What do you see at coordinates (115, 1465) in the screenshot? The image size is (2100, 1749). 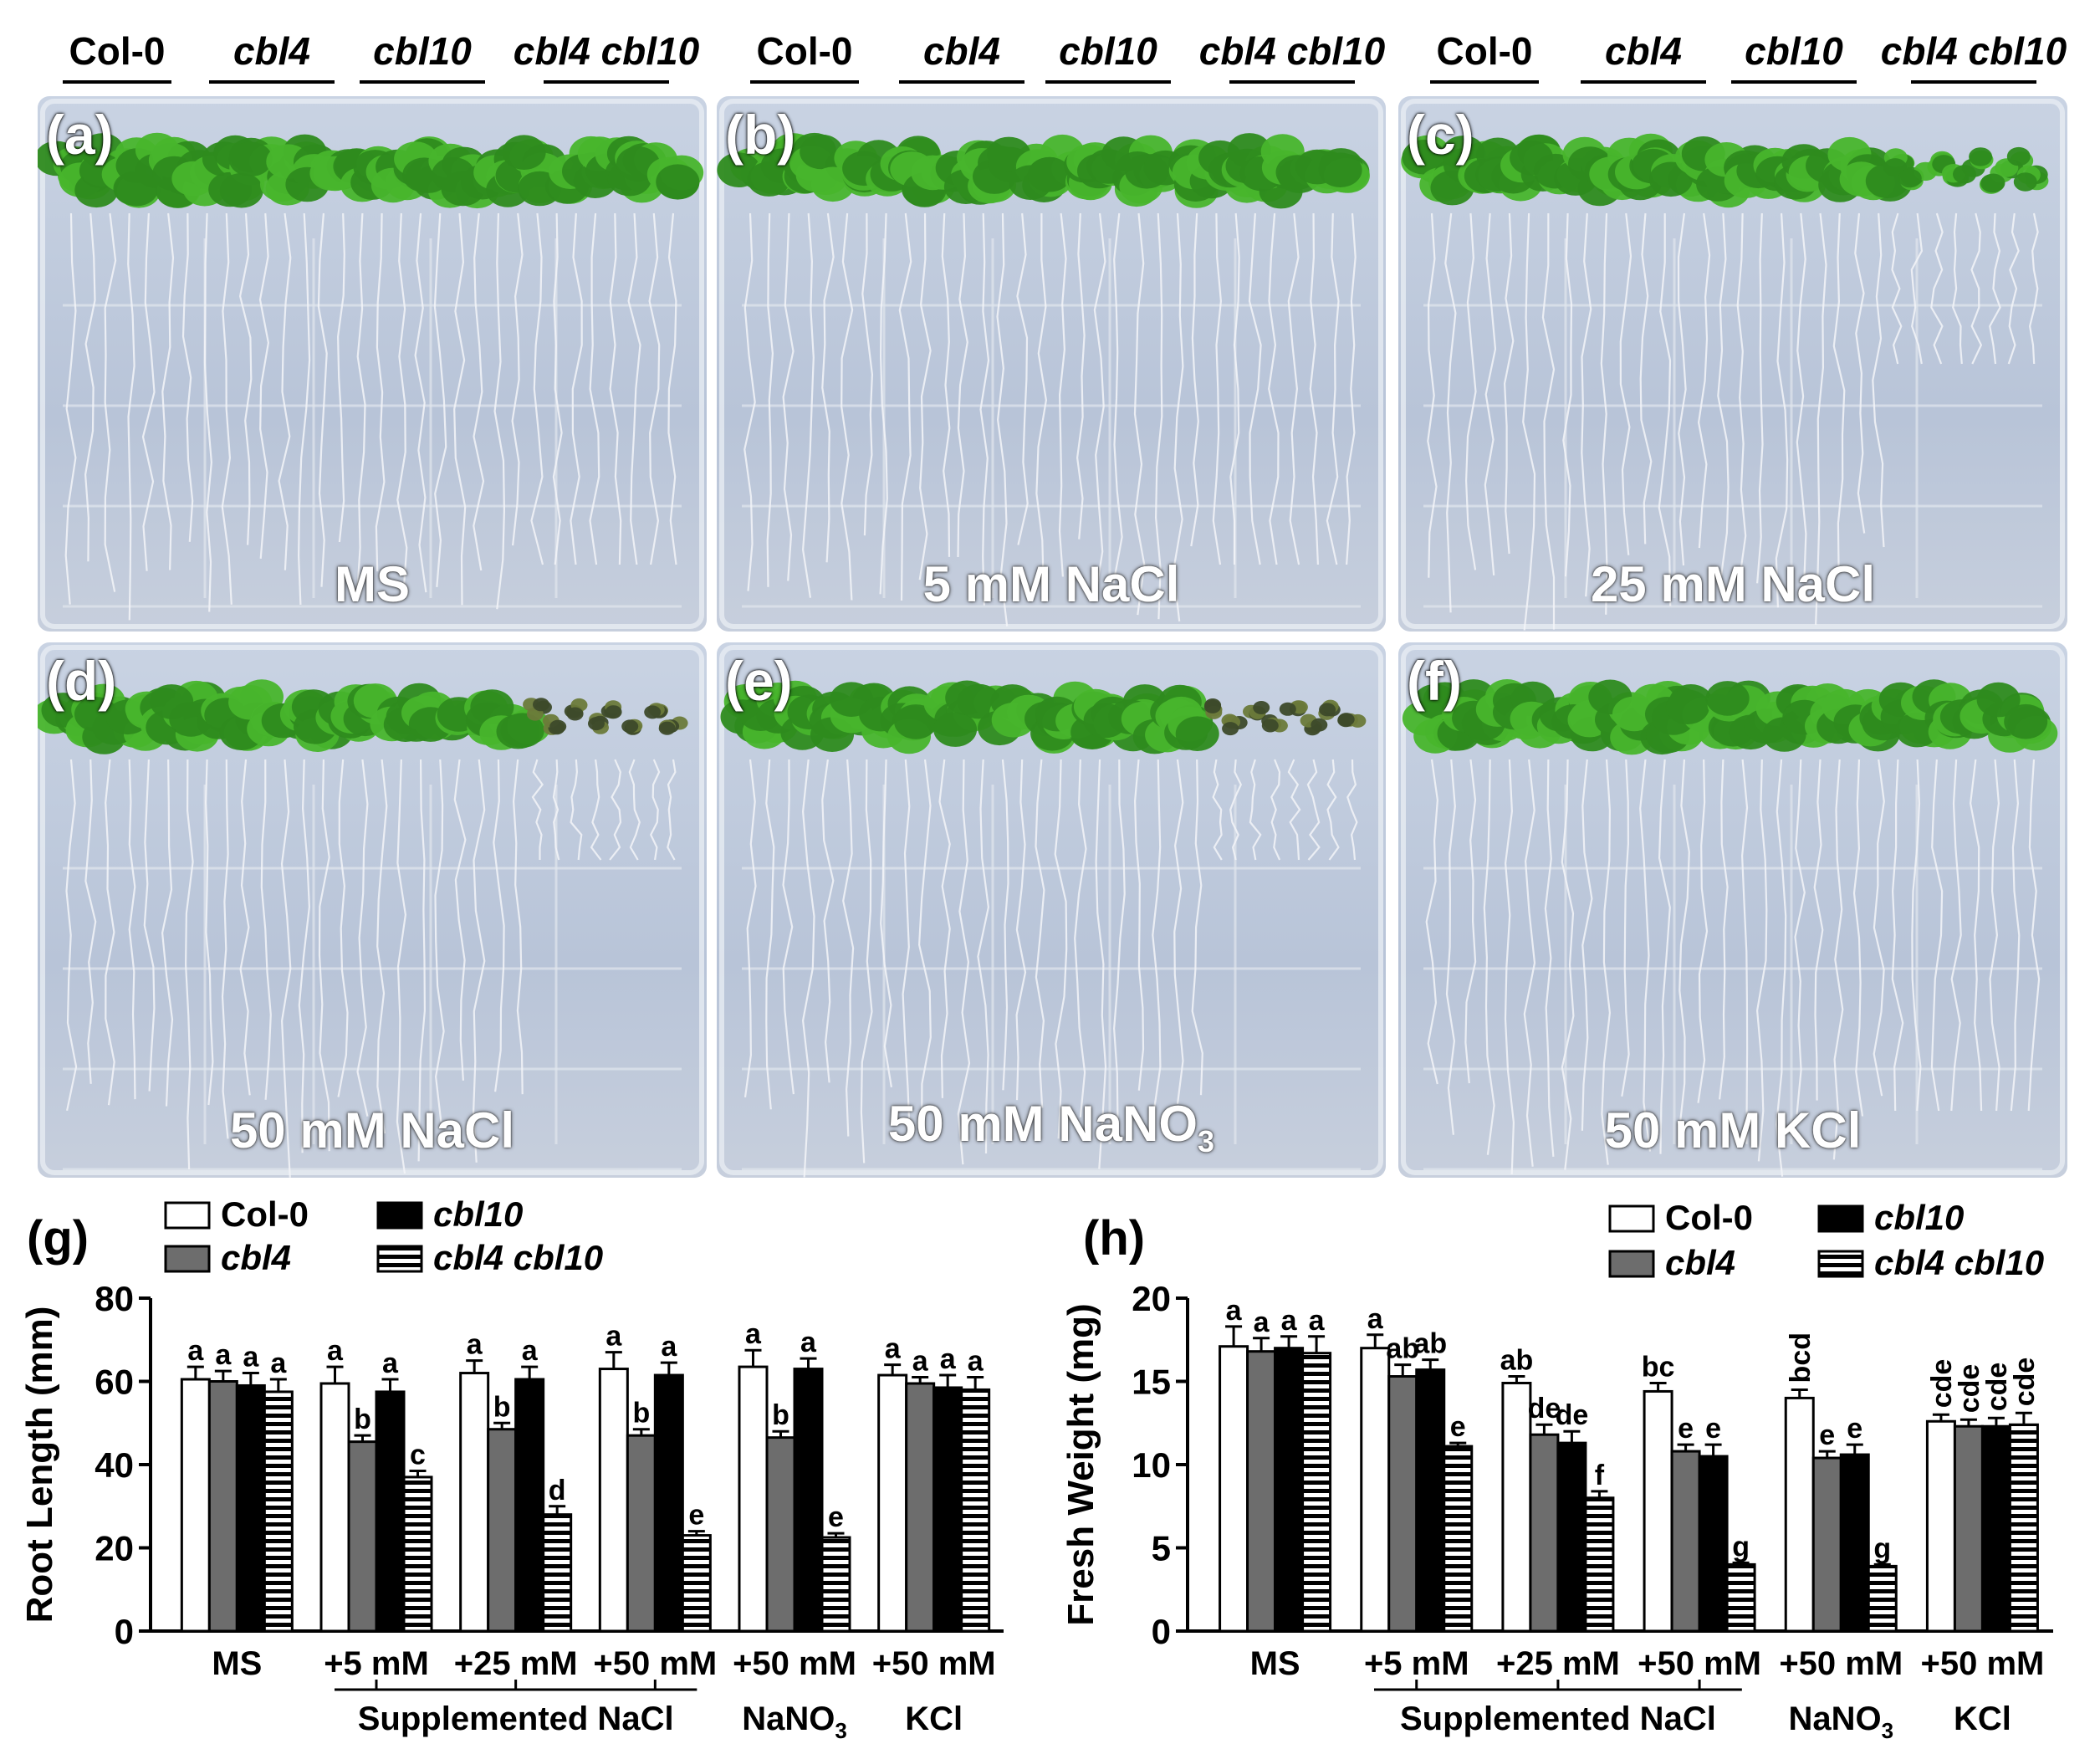 I see `y-tick-label: 40` at bounding box center [115, 1465].